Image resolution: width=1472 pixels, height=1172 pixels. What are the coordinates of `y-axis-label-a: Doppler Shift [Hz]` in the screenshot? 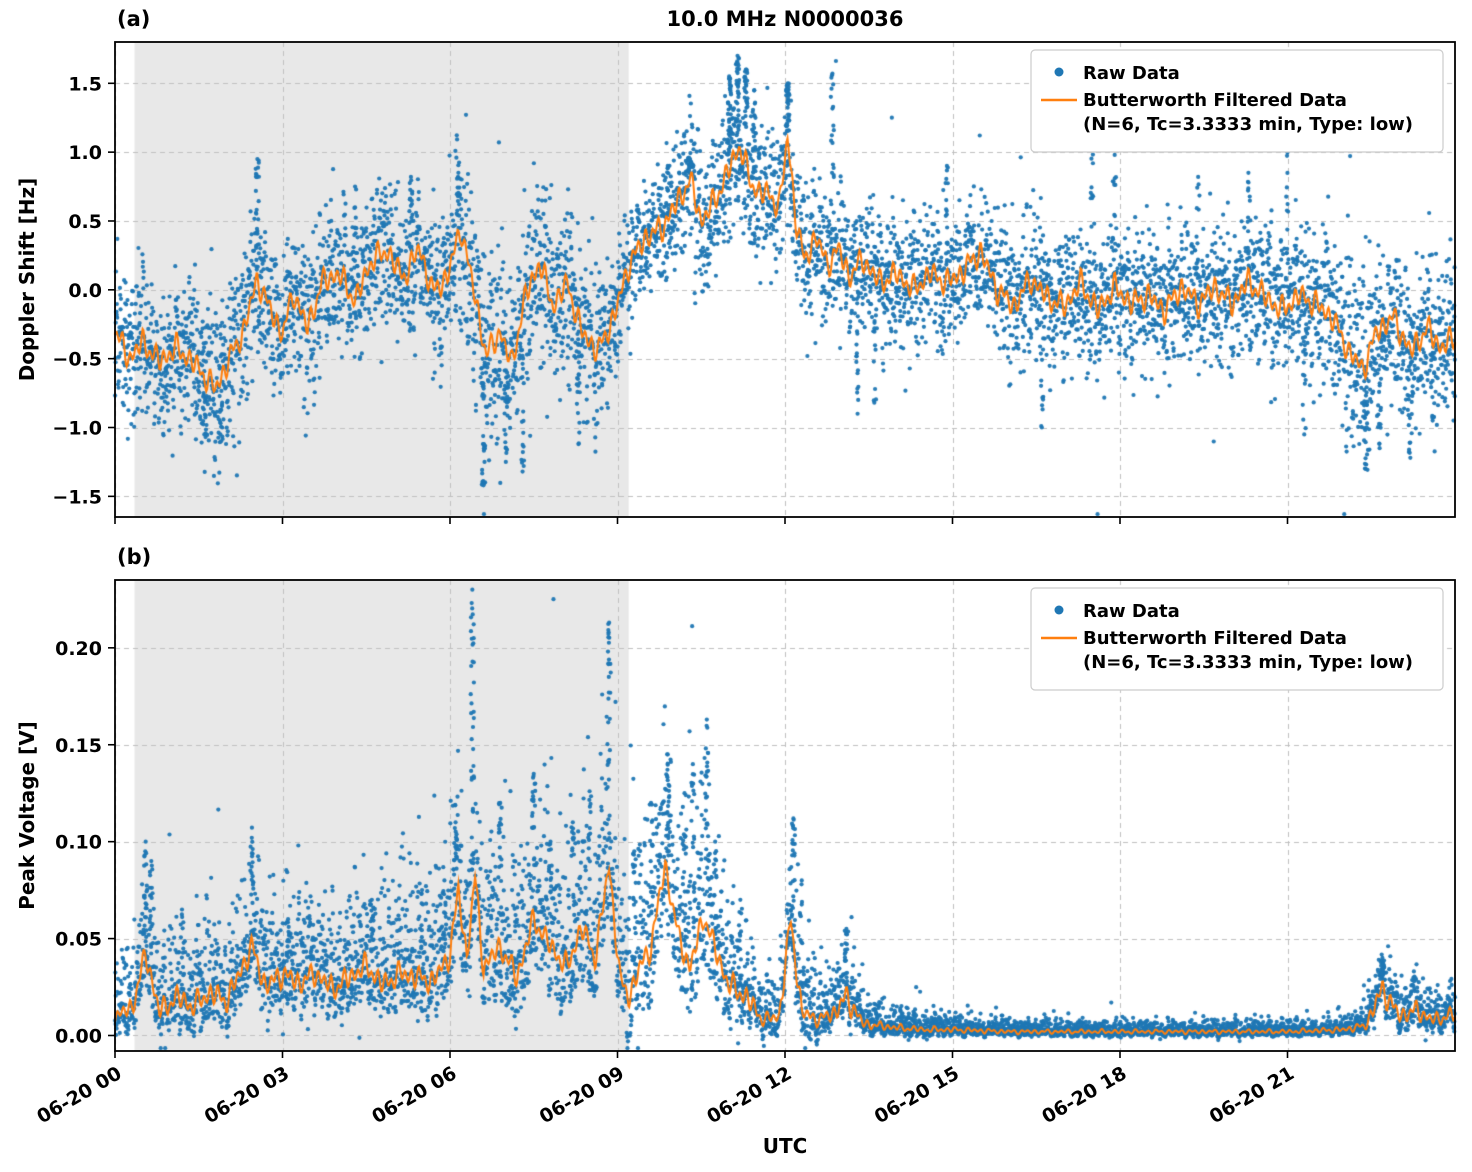 It's located at (27, 280).